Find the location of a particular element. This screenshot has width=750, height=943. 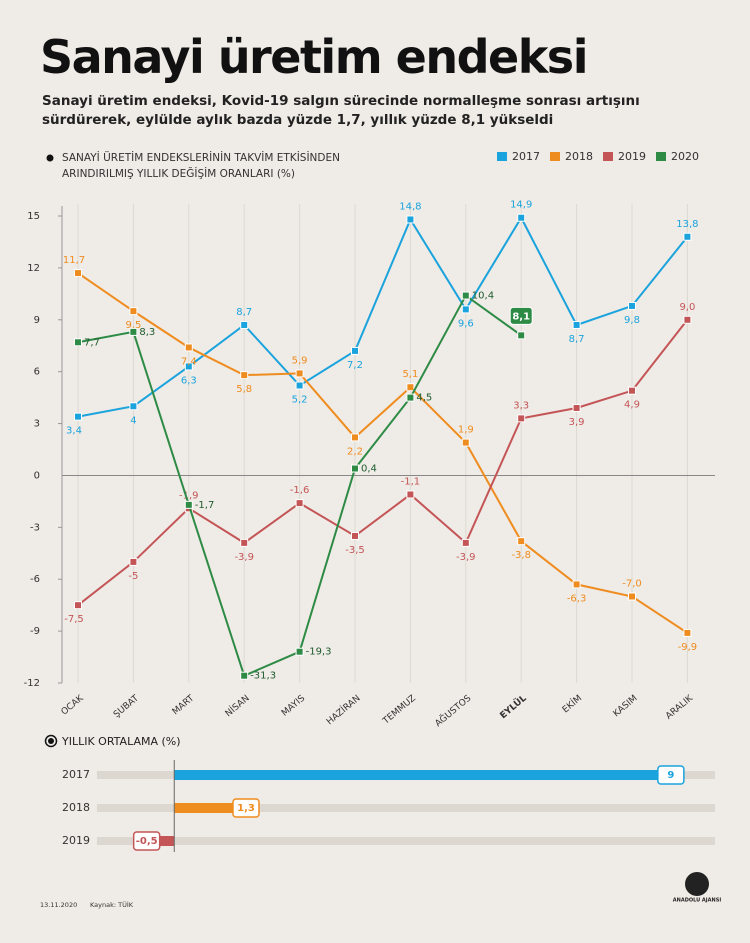

data-label: 3,4 is located at coordinates (74, 431).